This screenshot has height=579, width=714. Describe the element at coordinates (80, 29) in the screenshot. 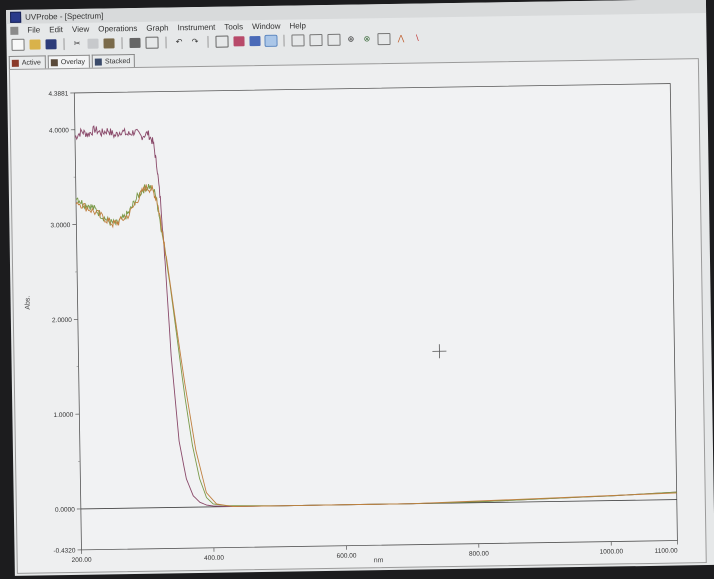

I see `menu-view: View` at that location.